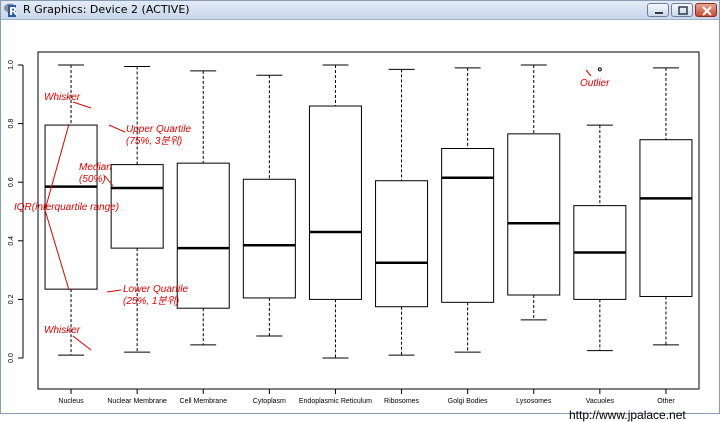 The height and width of the screenshot is (422, 720). I want to click on x-tick-label: Golgi Bodies, so click(468, 401).